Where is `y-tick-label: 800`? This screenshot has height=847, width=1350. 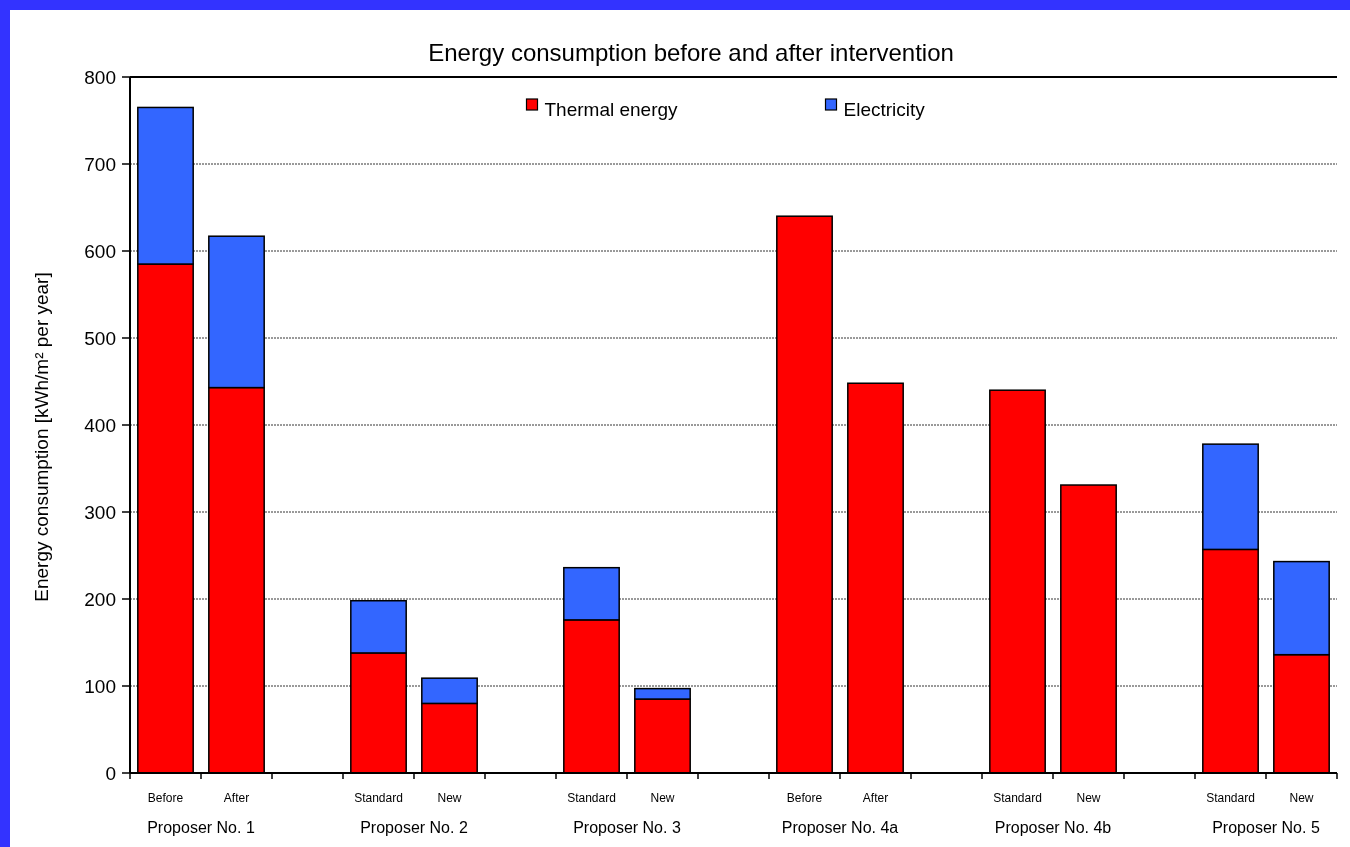 y-tick-label: 800 is located at coordinates (100, 77).